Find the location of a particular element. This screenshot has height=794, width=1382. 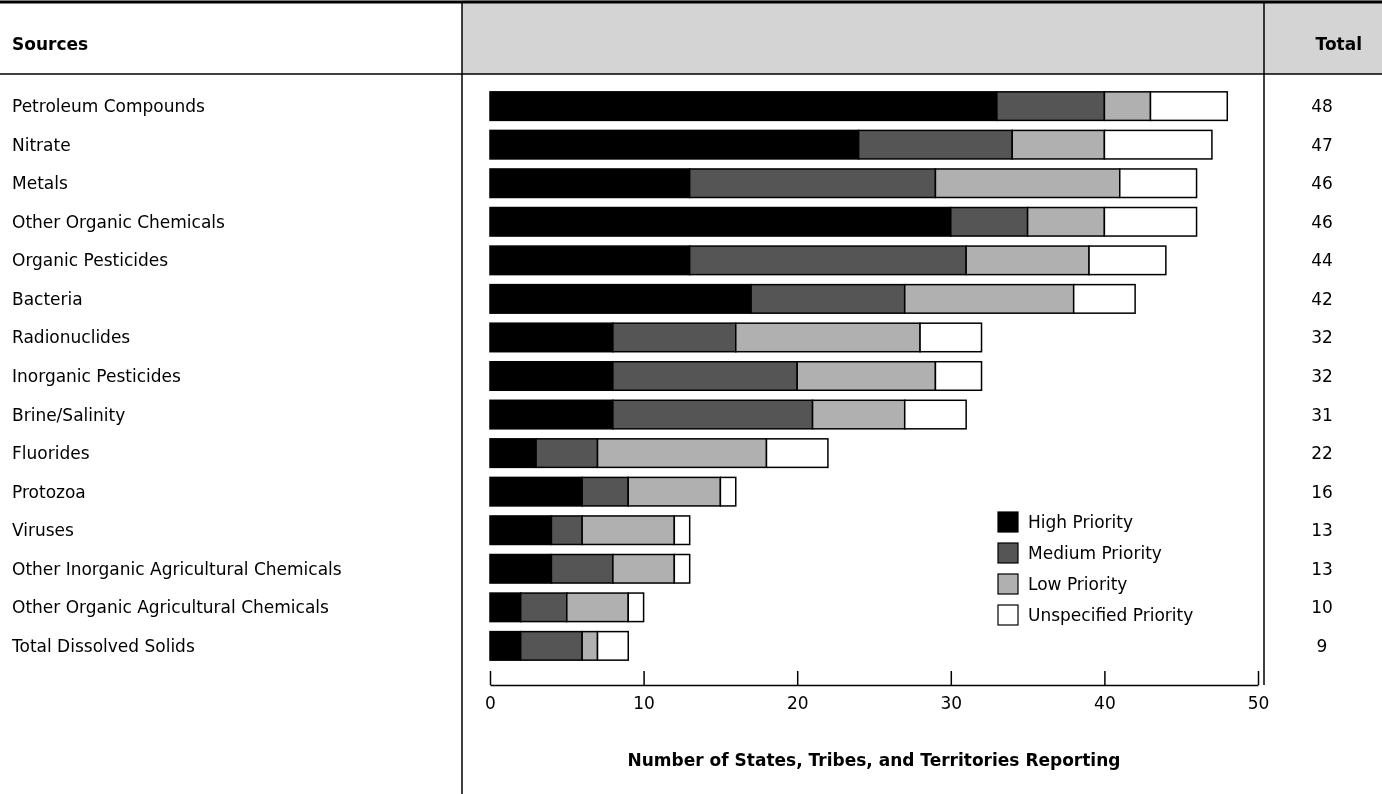

x-tick-label: 0 is located at coordinates (490, 703).